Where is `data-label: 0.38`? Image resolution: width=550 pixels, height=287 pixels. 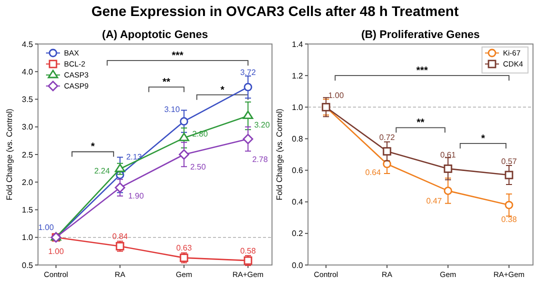 data-label: 0.38 is located at coordinates (509, 219).